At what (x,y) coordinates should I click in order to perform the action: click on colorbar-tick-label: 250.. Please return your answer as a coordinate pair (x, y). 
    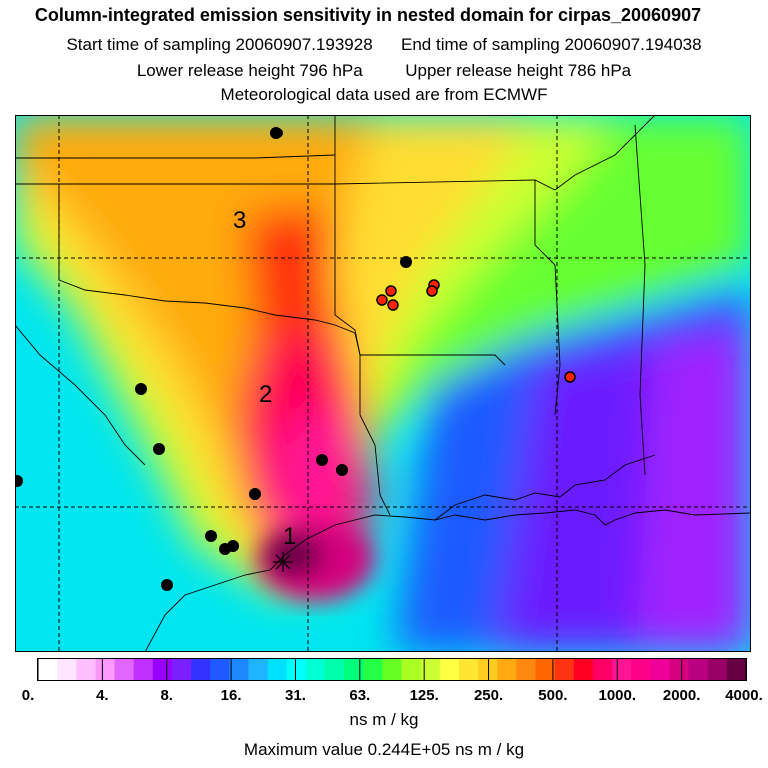
    Looking at the image, I should click on (488, 695).